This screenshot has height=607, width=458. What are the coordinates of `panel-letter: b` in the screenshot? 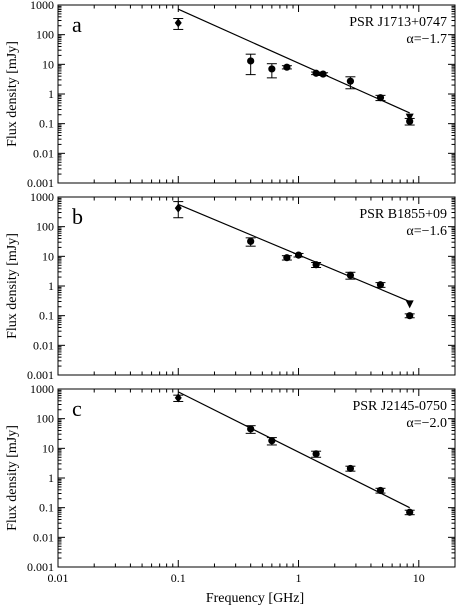 It's located at (77, 216).